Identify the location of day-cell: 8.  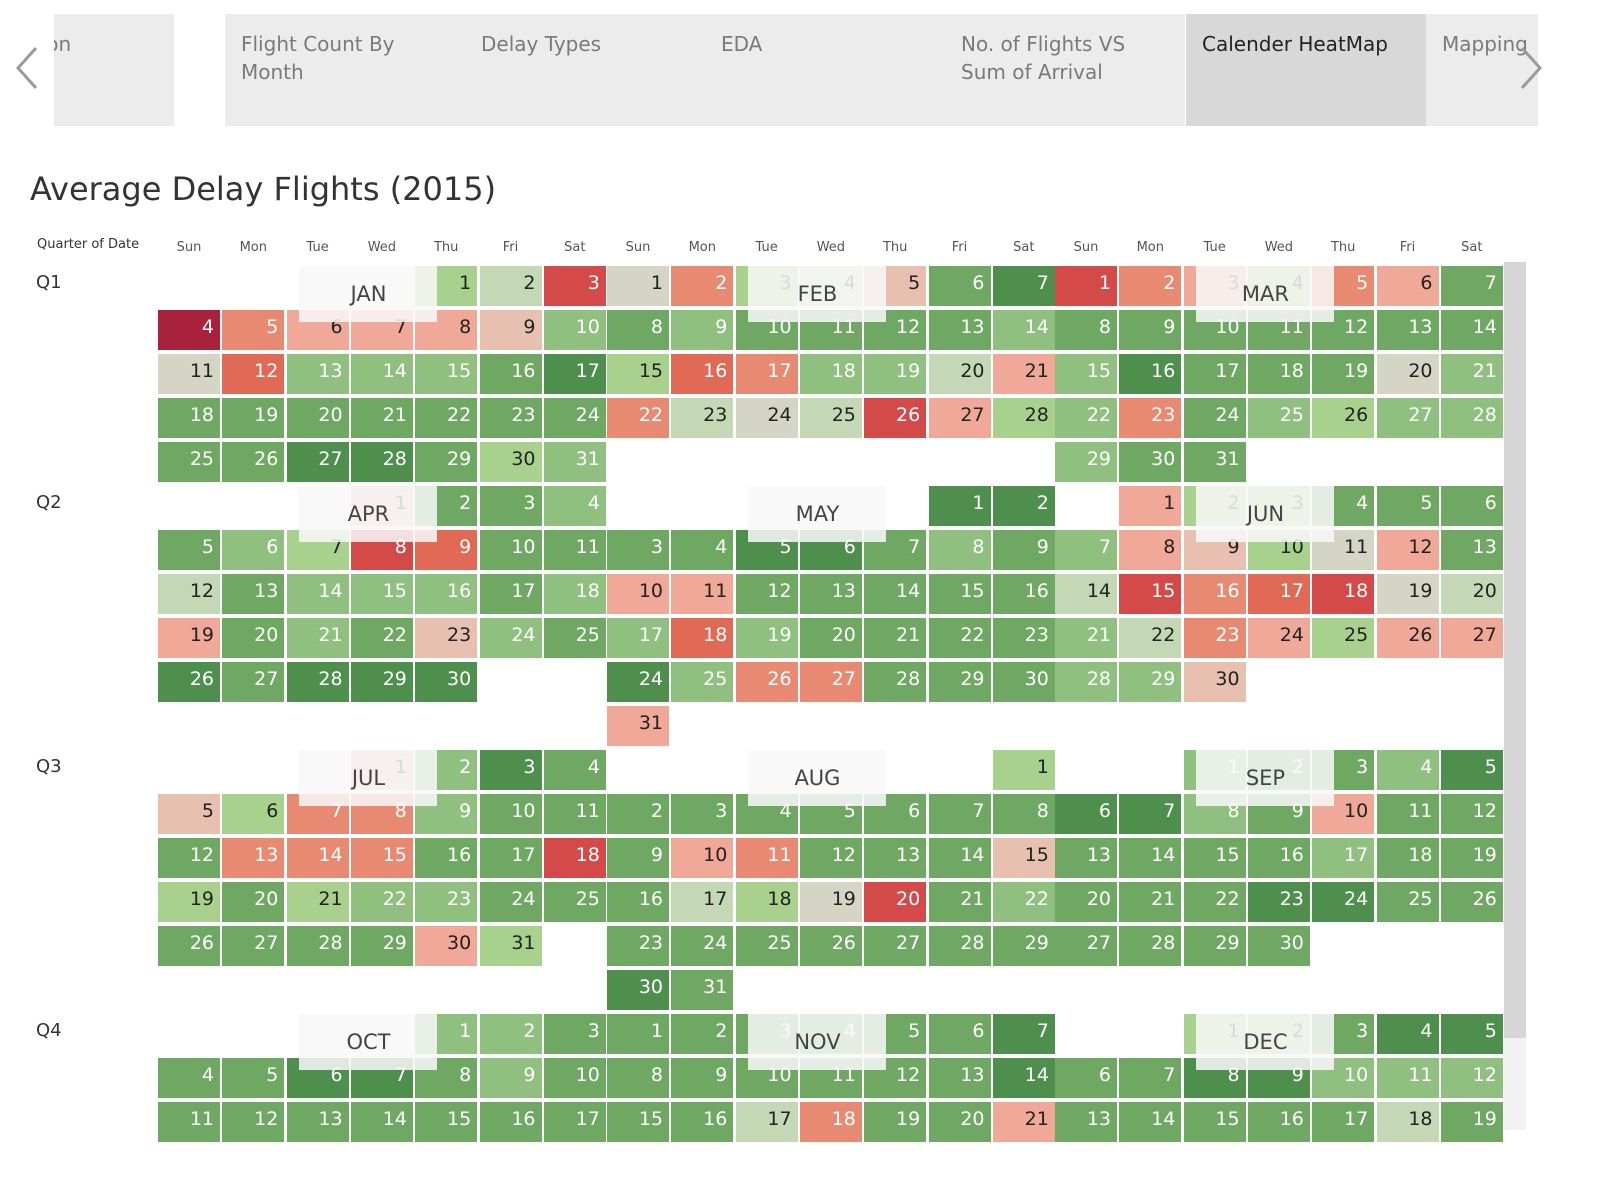
(1023, 814).